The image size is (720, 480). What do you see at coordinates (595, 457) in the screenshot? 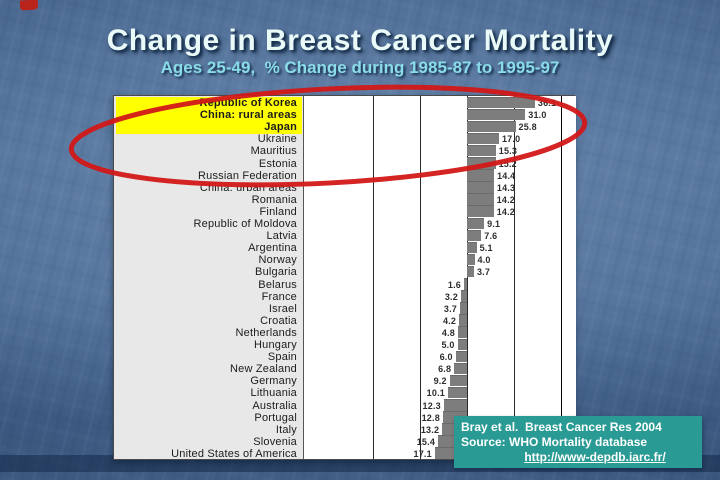
I see `citation-link: http://www-depdb.iarc.fr/` at bounding box center [595, 457].